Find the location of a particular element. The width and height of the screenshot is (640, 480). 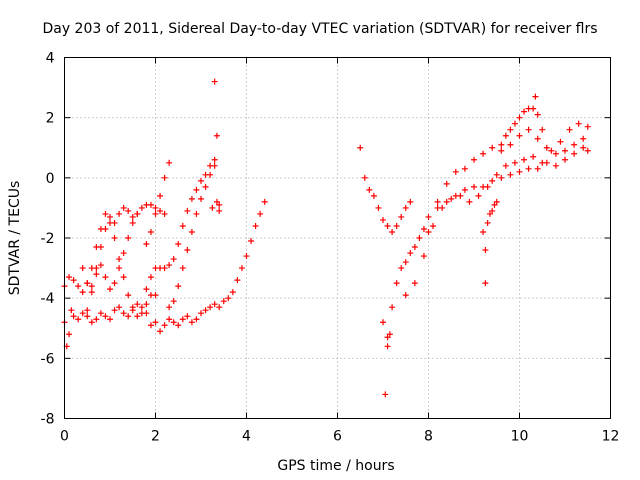

x-tick-label: 0 is located at coordinates (64, 437).